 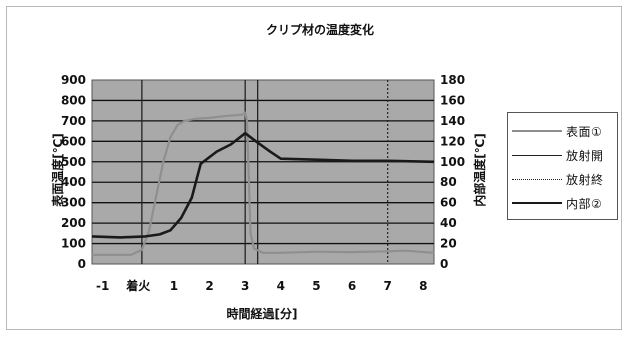 What do you see at coordinates (73, 162) in the screenshot?
I see `y-left-tick-label: 500` at bounding box center [73, 162].